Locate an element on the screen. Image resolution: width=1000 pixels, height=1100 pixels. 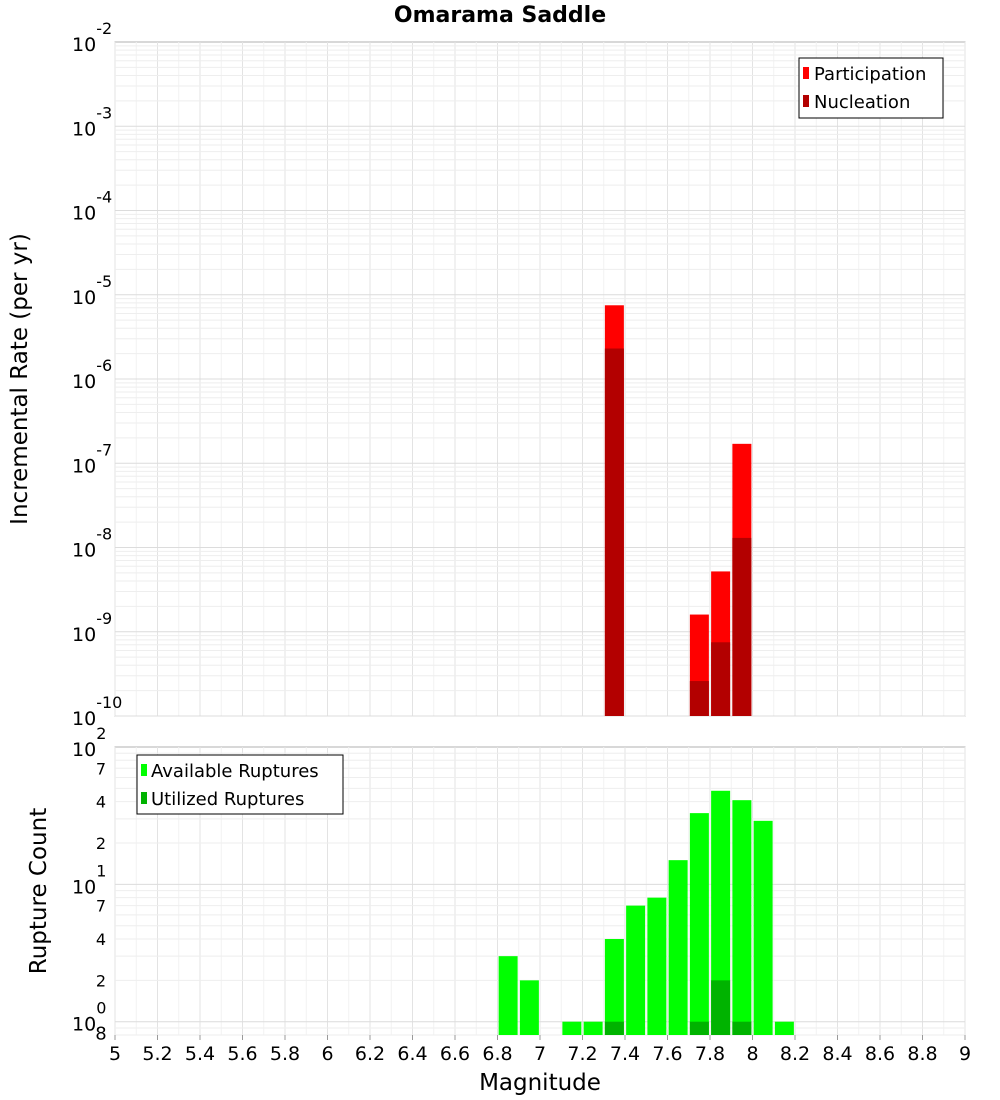
top-y-tick-exponent: -4 is located at coordinates (104, 197).